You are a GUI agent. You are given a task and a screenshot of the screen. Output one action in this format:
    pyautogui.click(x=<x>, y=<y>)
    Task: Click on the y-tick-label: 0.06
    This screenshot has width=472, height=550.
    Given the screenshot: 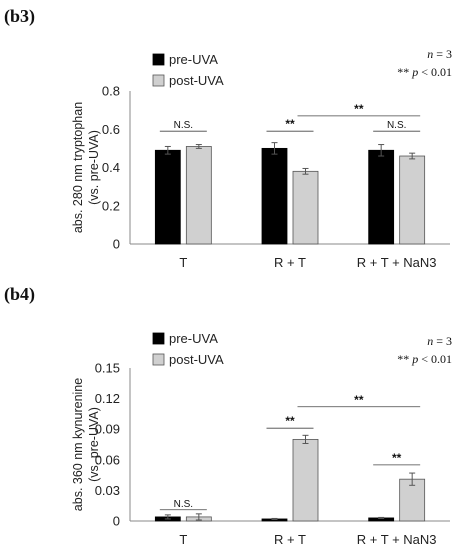 What is the action you would take?
    pyautogui.click(x=107, y=459)
    